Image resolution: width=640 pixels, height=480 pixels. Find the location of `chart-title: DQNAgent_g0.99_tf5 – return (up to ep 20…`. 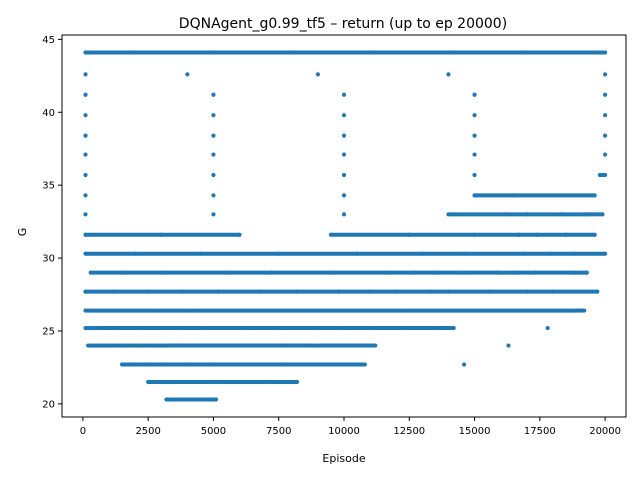

chart-title: DQNAgent_g0.99_tf5 – return (up to ep 20… is located at coordinates (343, 24).